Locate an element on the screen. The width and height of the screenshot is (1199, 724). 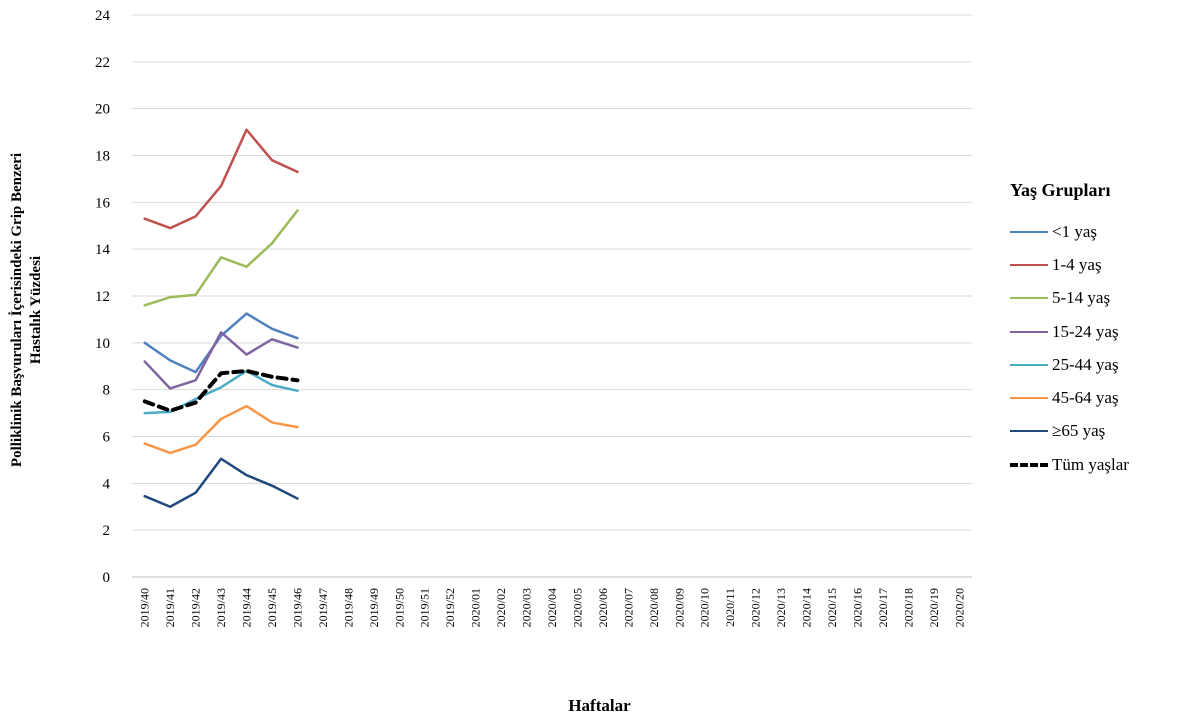
x-tick-label: 2020/14 is located at coordinates (807, 607).